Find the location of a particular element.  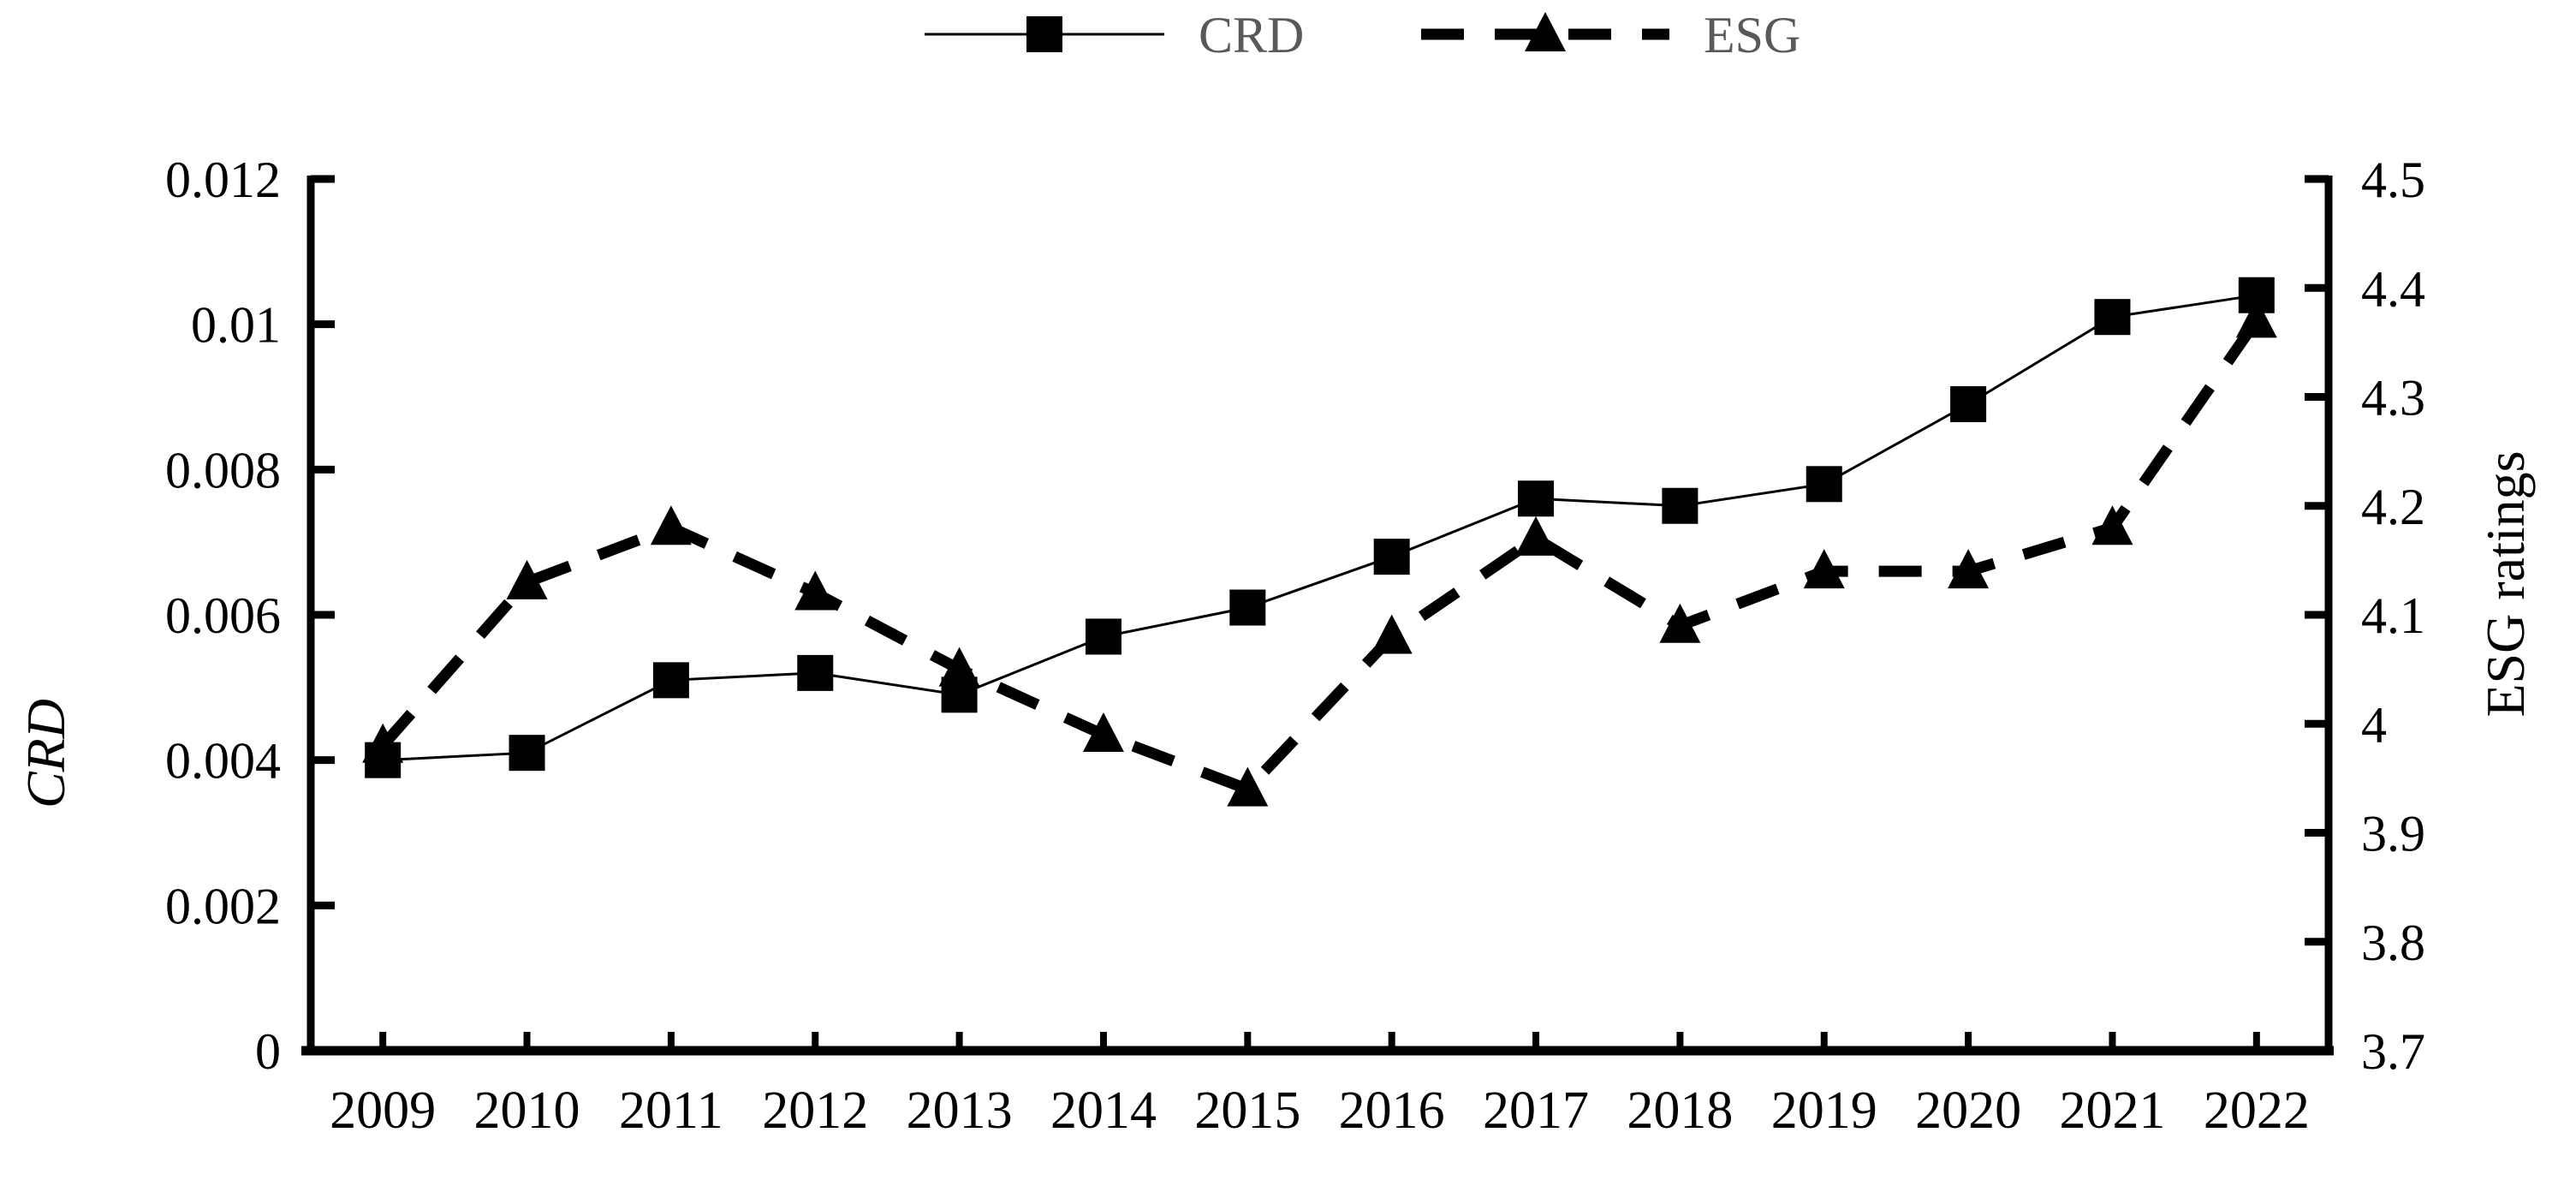

x-axis-tick-label: 2012 is located at coordinates (815, 1111).